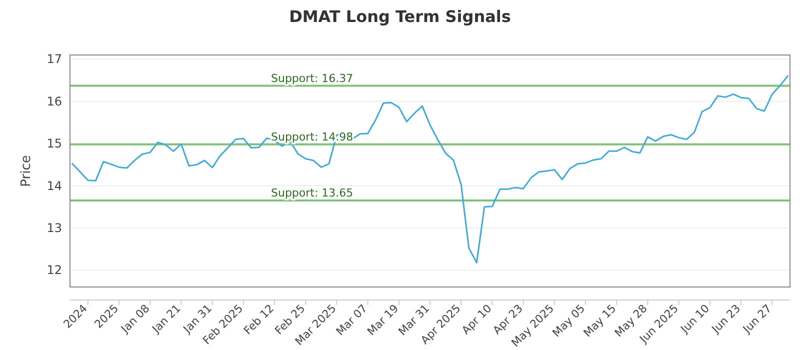 Image resolution: width=800 pixels, height=350 pixels. What do you see at coordinates (312, 193) in the screenshot?
I see `ref-line-label: Support: 13.65` at bounding box center [312, 193].